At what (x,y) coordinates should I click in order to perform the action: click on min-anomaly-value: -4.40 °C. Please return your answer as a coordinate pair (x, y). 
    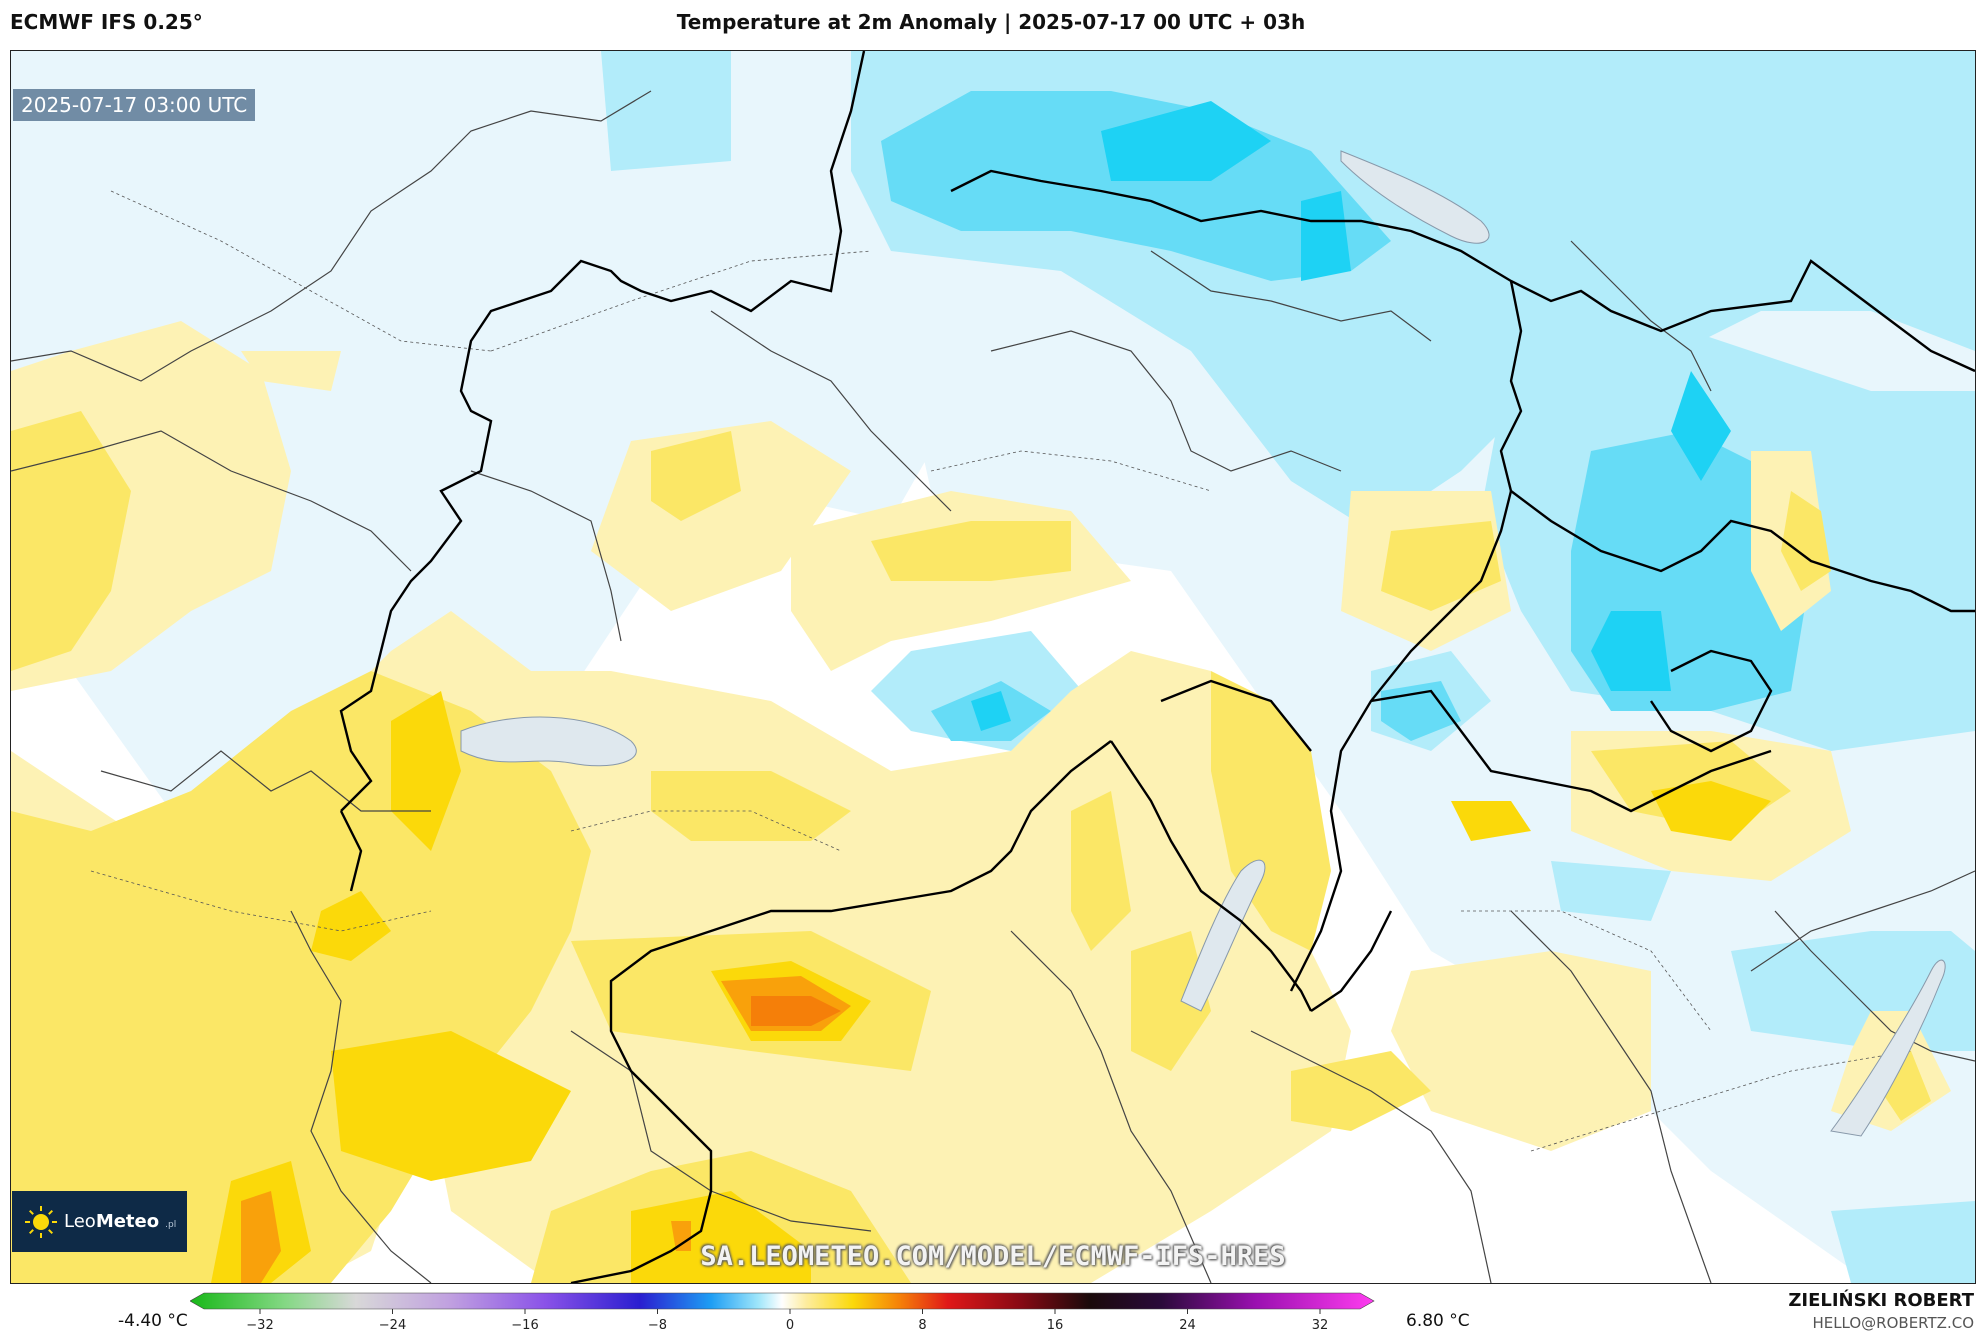
    Looking at the image, I should click on (153, 1321).